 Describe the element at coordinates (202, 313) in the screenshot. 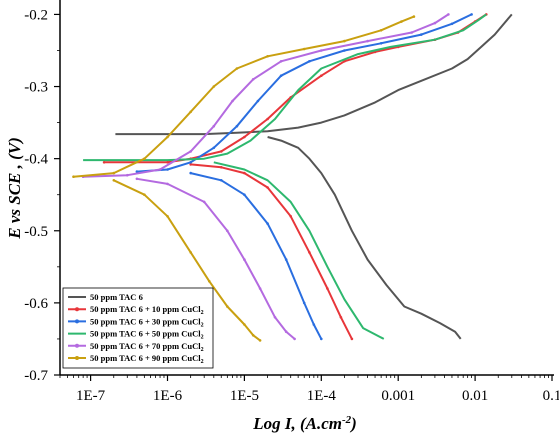

I see `legend-label-1-subscript: 2` at that location.